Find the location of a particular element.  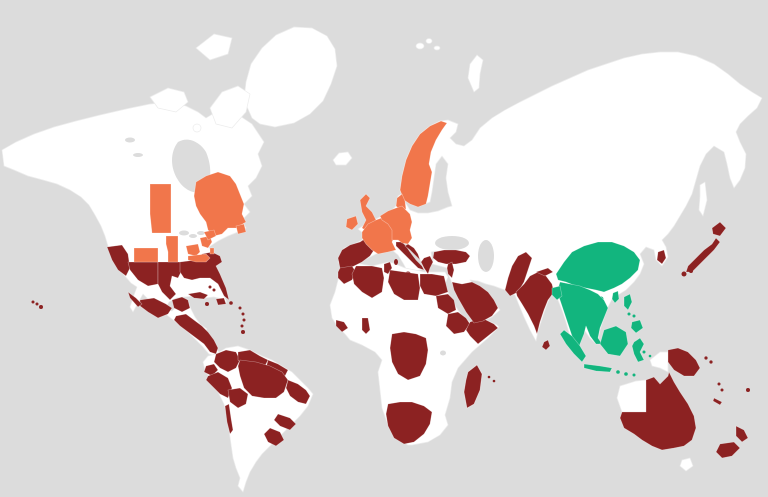

region-nepal is located at coordinates (544, 272).